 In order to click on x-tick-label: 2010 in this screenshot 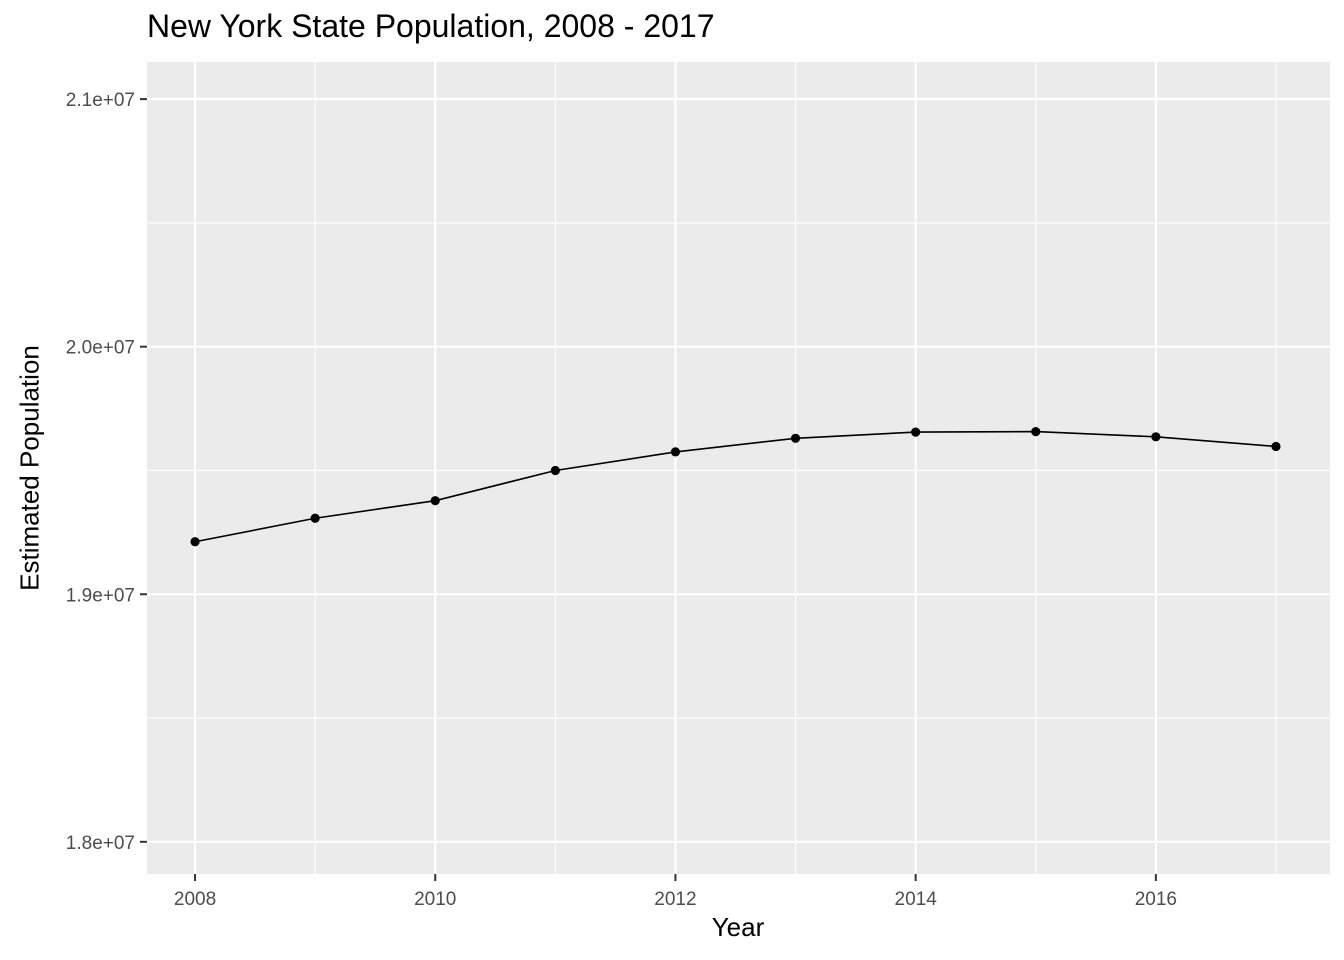, I will do `click(435, 899)`.